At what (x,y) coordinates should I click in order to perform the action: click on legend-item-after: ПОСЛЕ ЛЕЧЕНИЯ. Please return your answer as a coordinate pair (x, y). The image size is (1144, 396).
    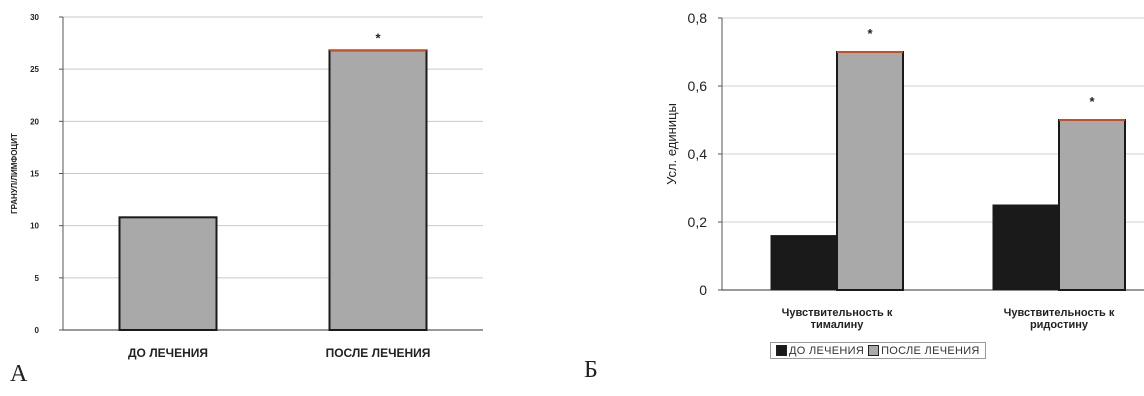
    Looking at the image, I should click on (923, 351).